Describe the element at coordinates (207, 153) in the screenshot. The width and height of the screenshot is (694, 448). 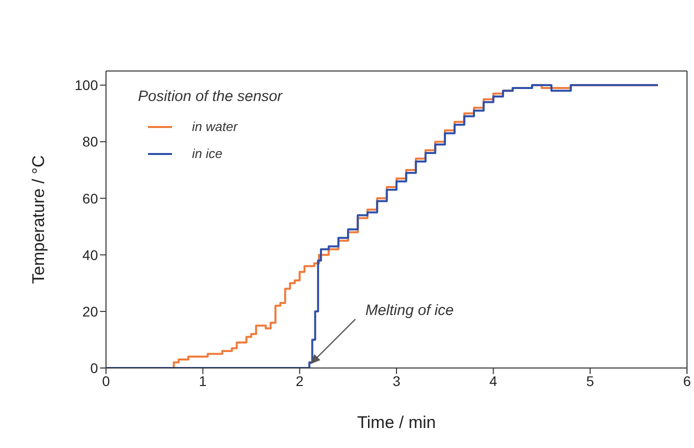
I see `legend-label: in ice` at that location.